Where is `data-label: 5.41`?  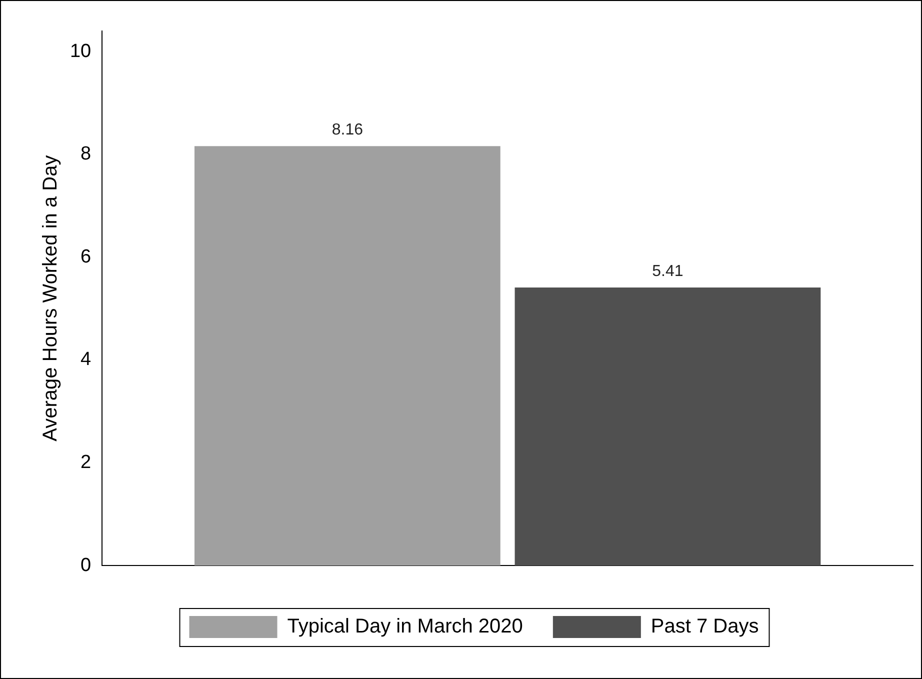 data-label: 5.41 is located at coordinates (668, 271).